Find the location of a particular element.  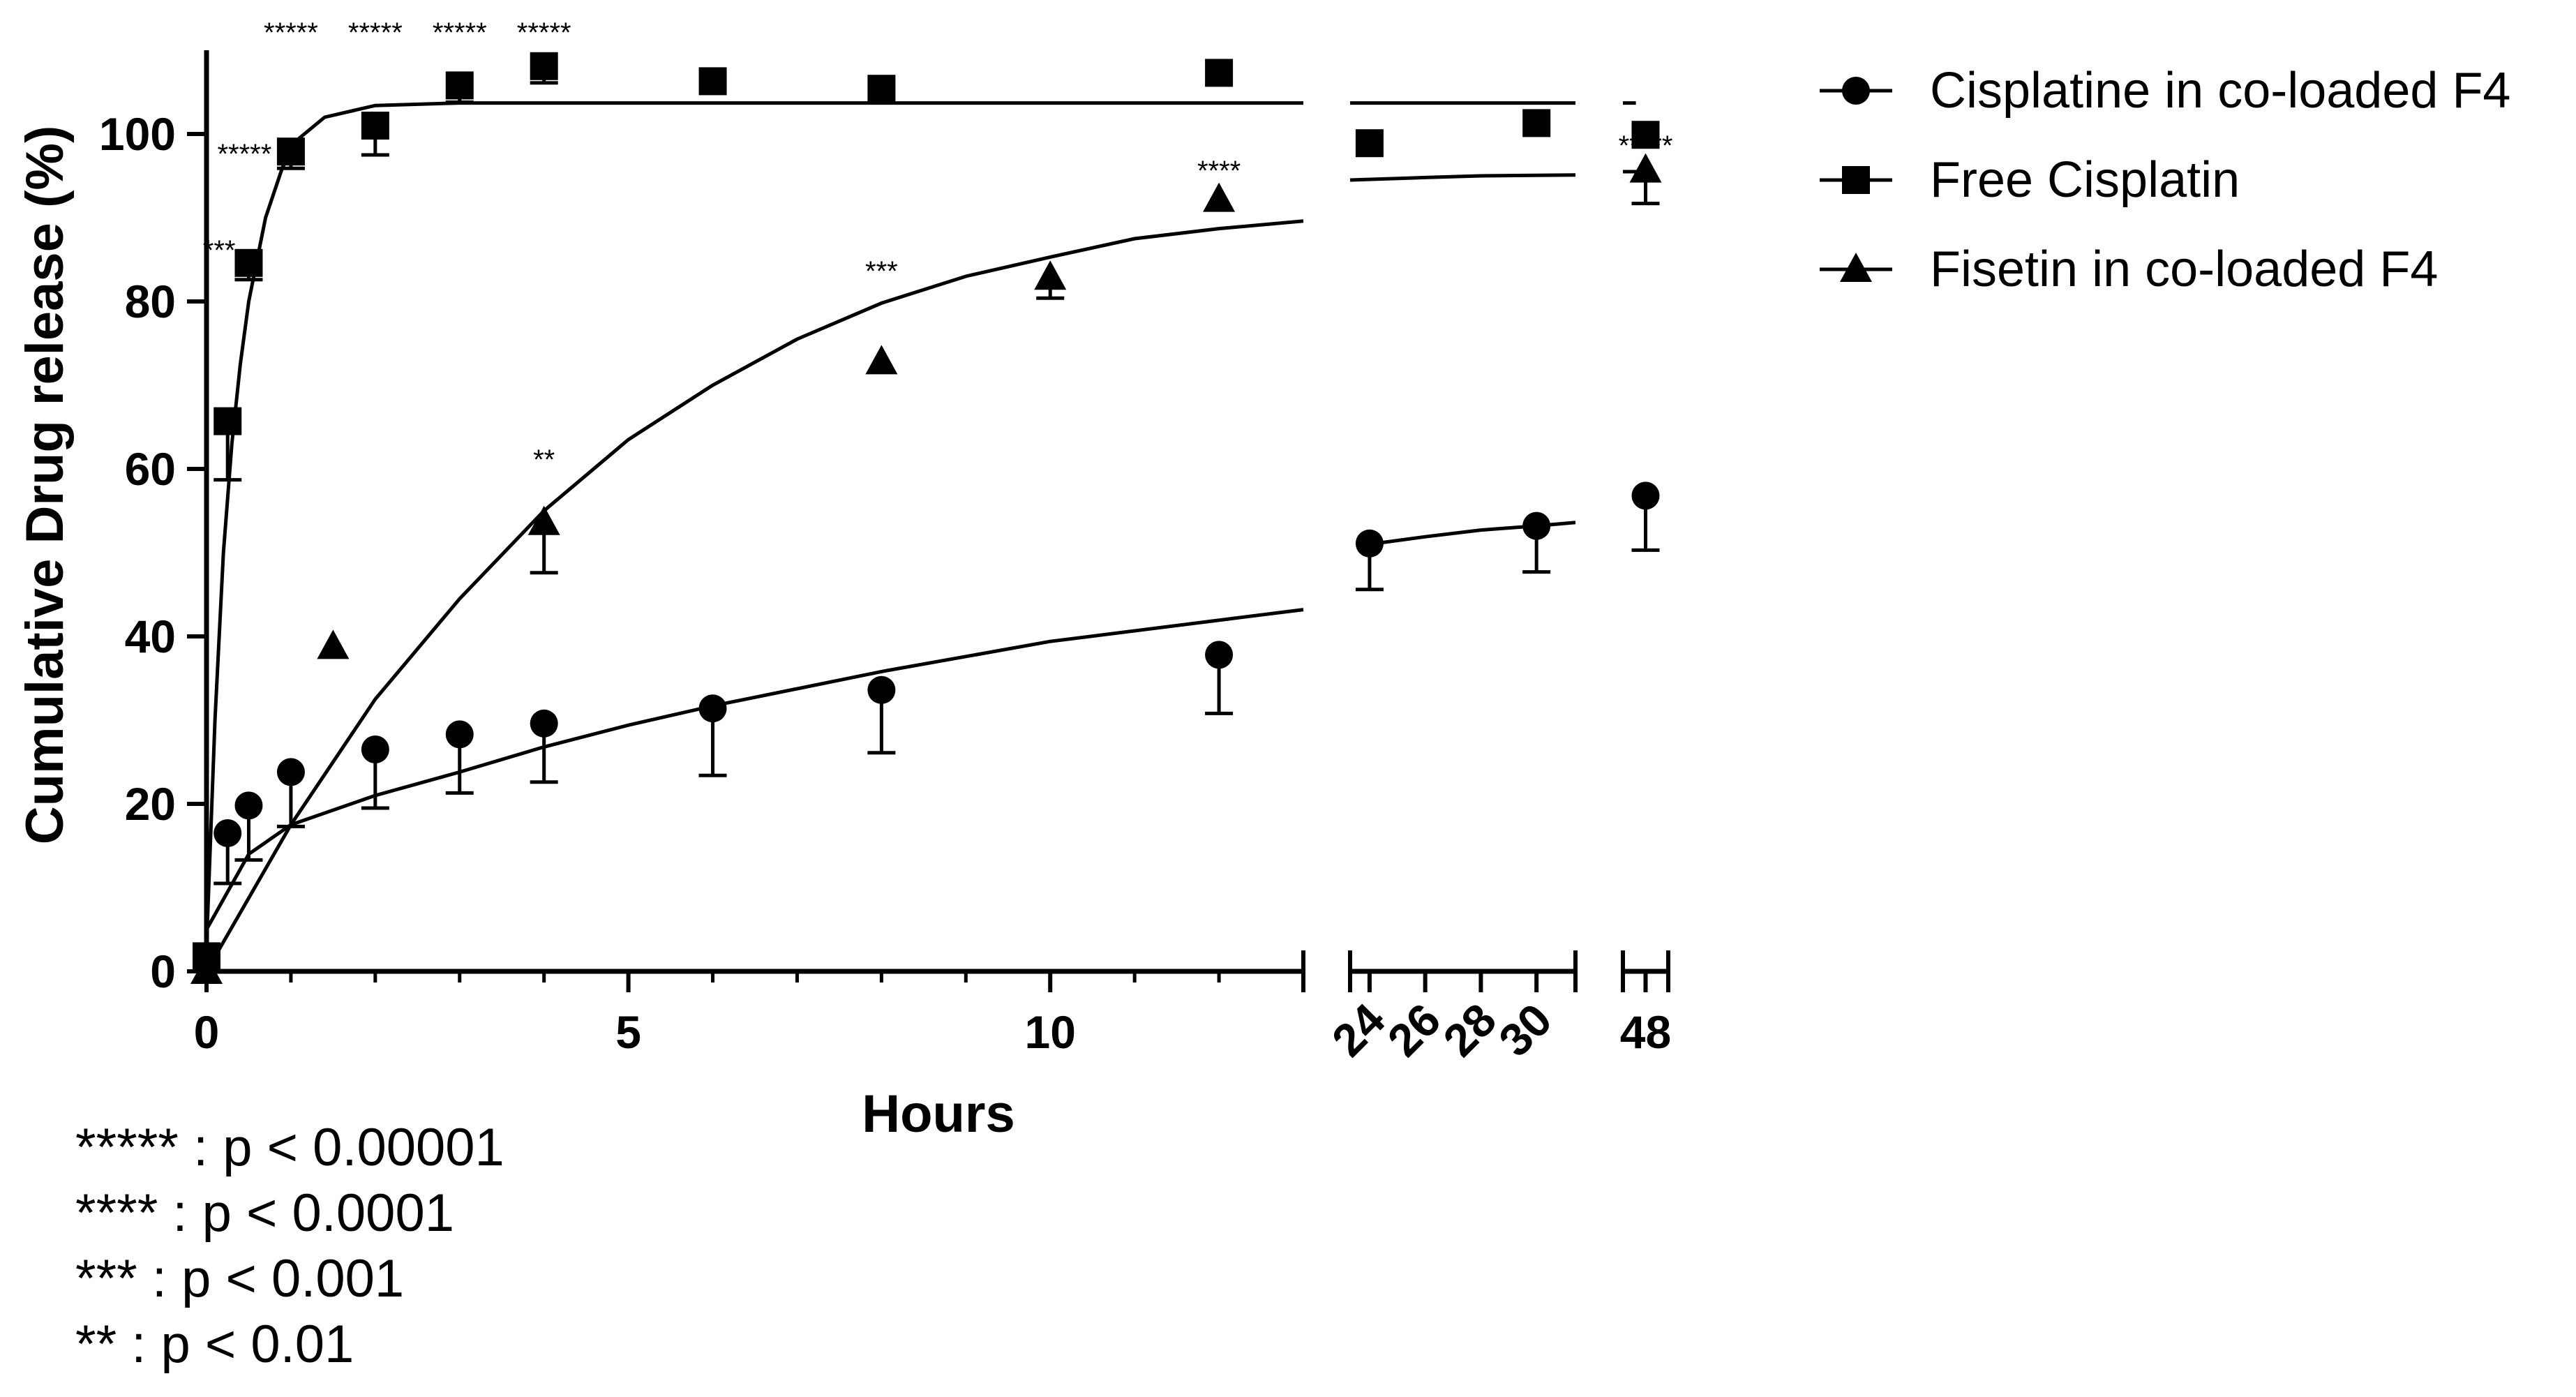

y-tick-label: 20 is located at coordinates (150, 804).